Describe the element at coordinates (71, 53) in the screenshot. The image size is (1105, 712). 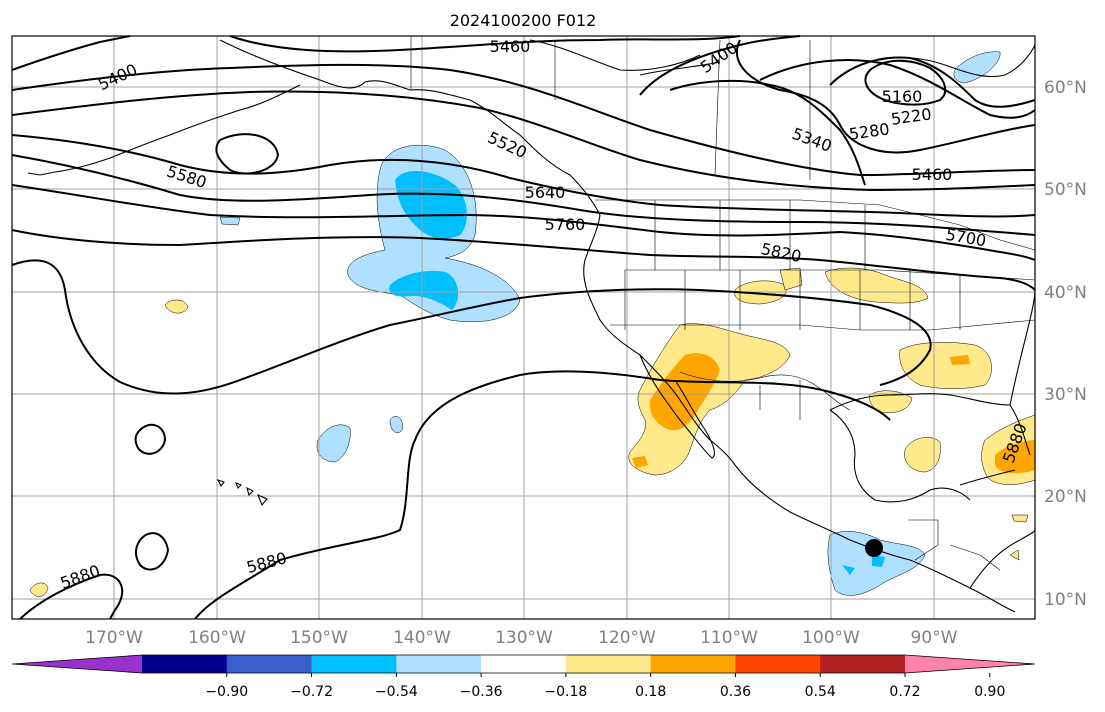
I see `contour-5400-west` at that location.